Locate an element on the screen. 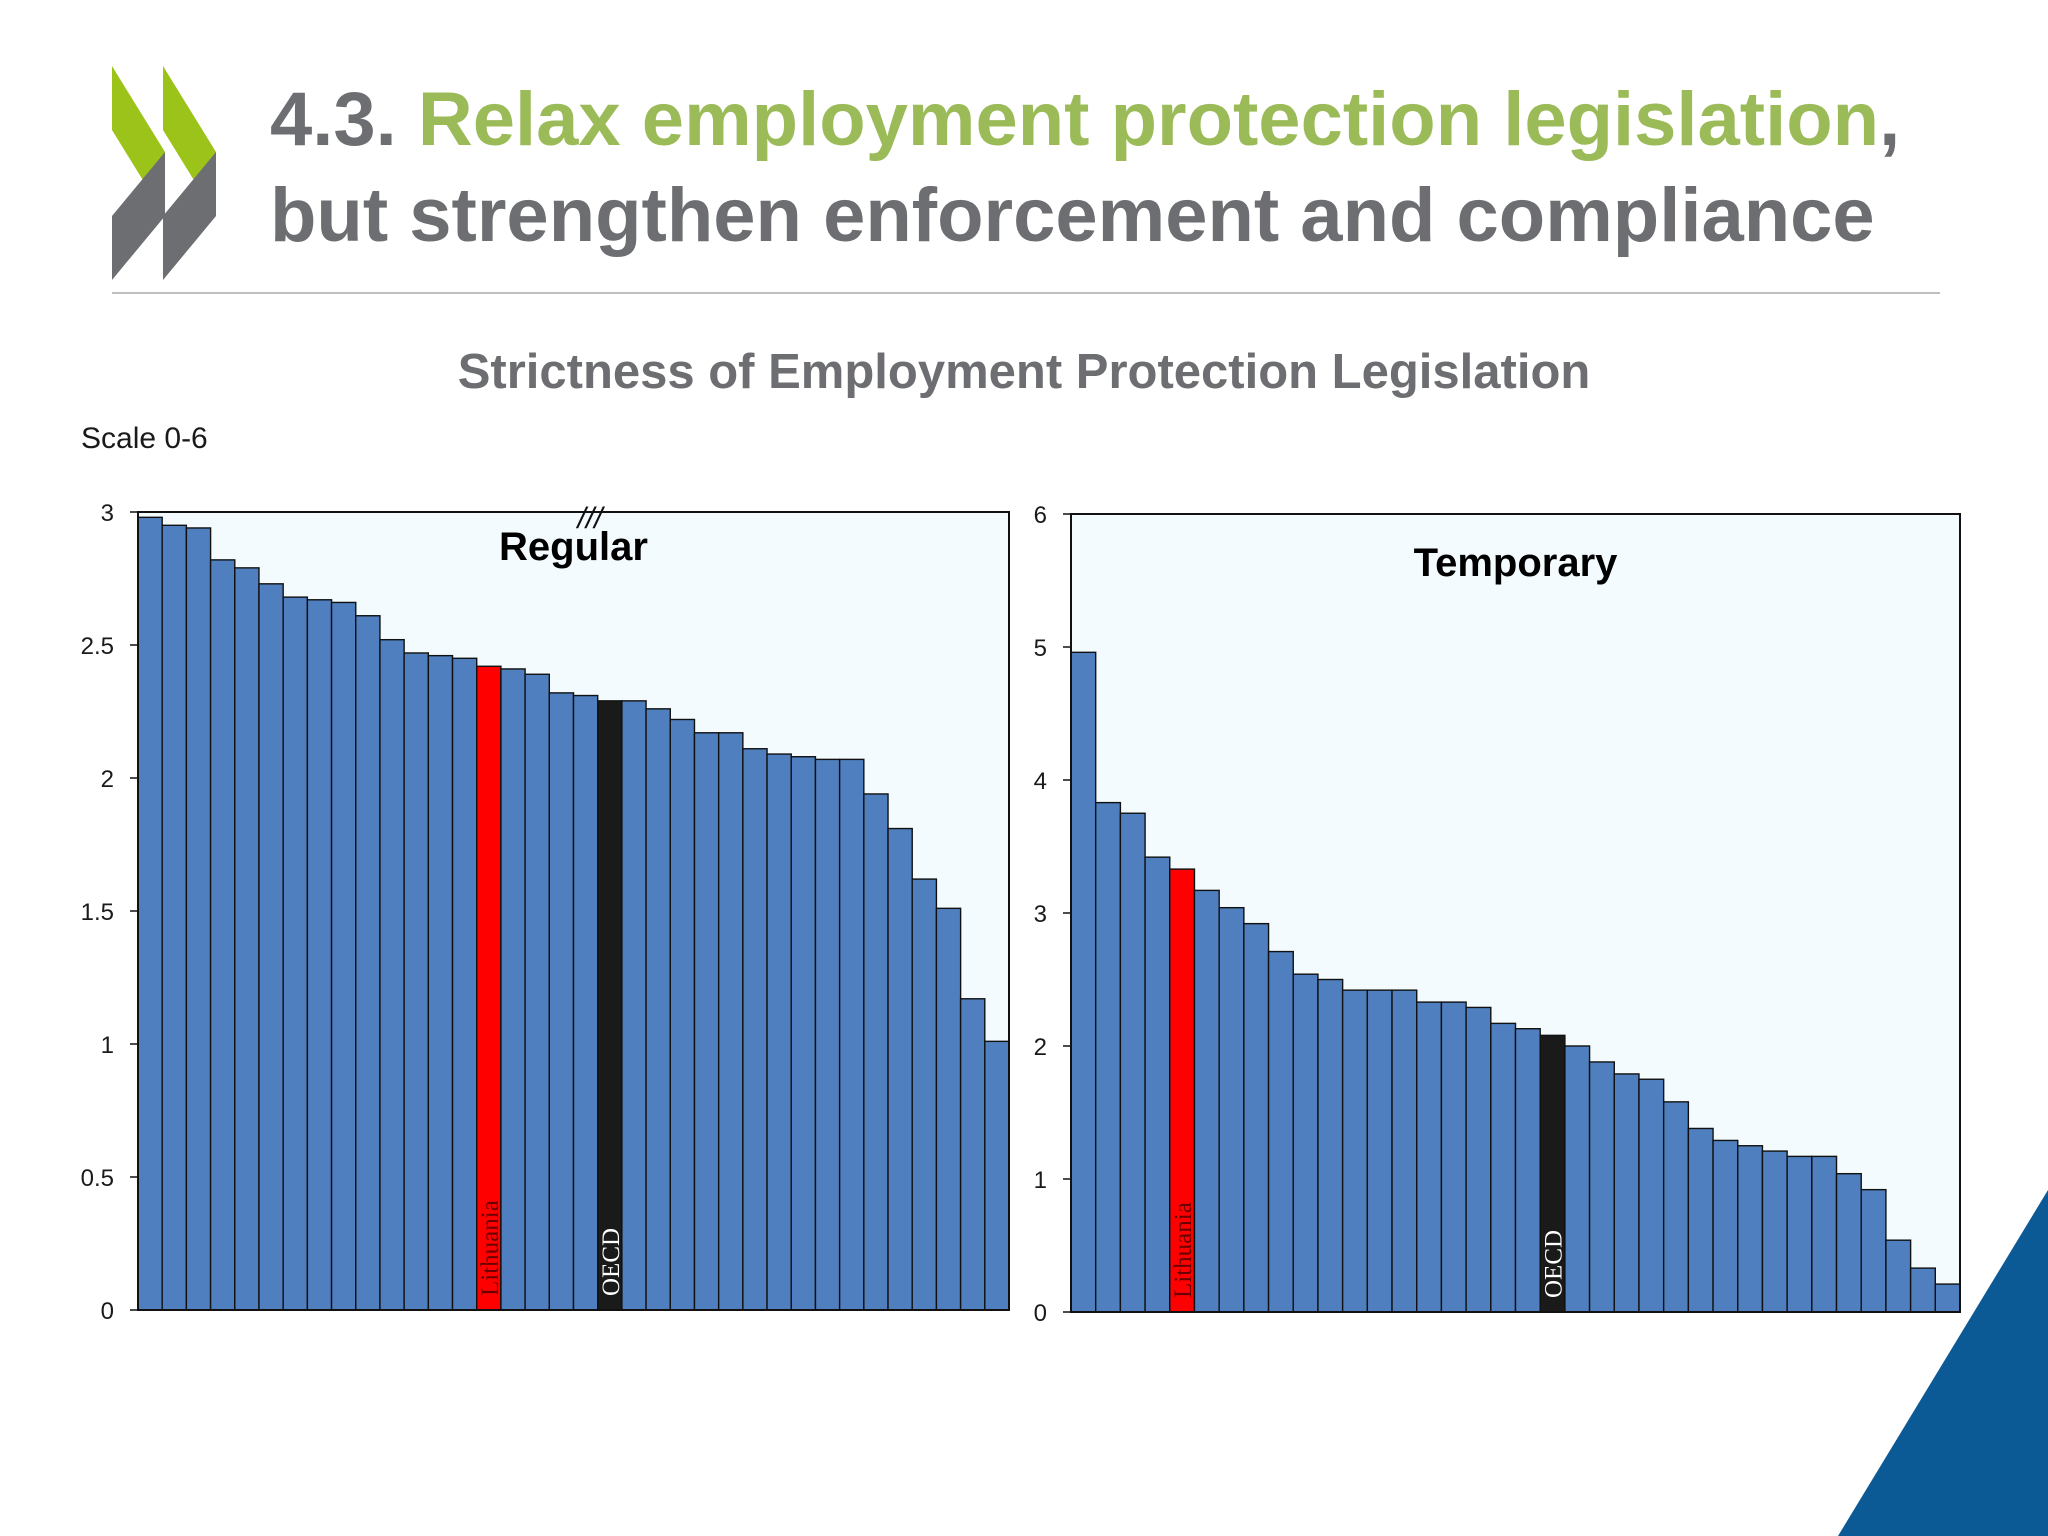 The height and width of the screenshot is (1536, 2048). temporary-bar-label-oecd: OECD is located at coordinates (1554, 1264).